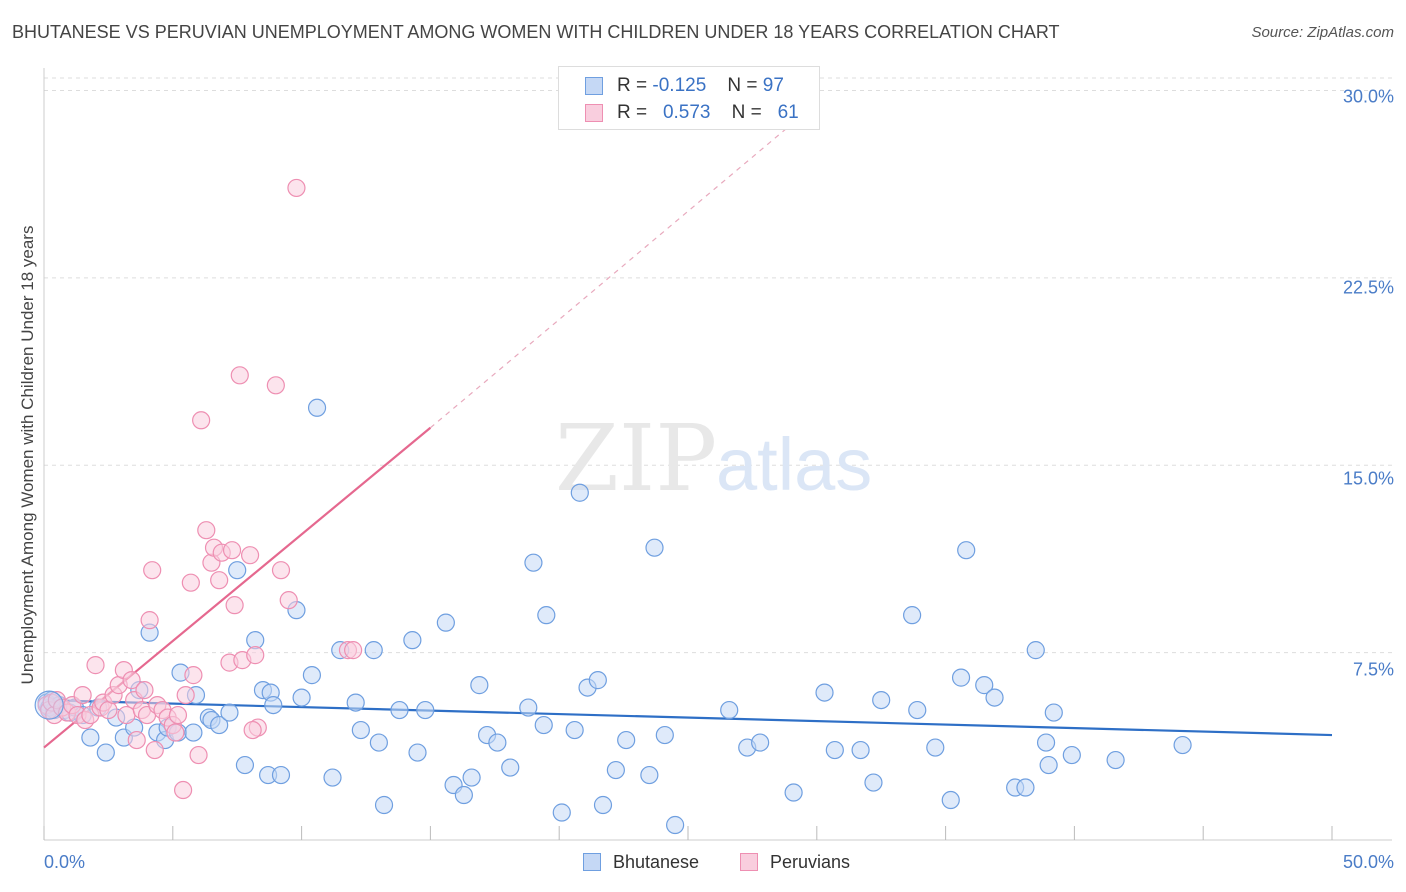  What do you see at coordinates (688, 717) in the screenshot?
I see `trend-line-bhutanese` at bounding box center [688, 717].